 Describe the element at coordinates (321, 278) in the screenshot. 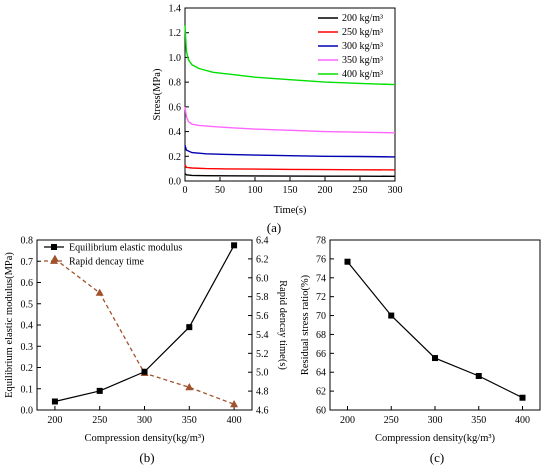

I see `y-tick-label: 74` at that location.